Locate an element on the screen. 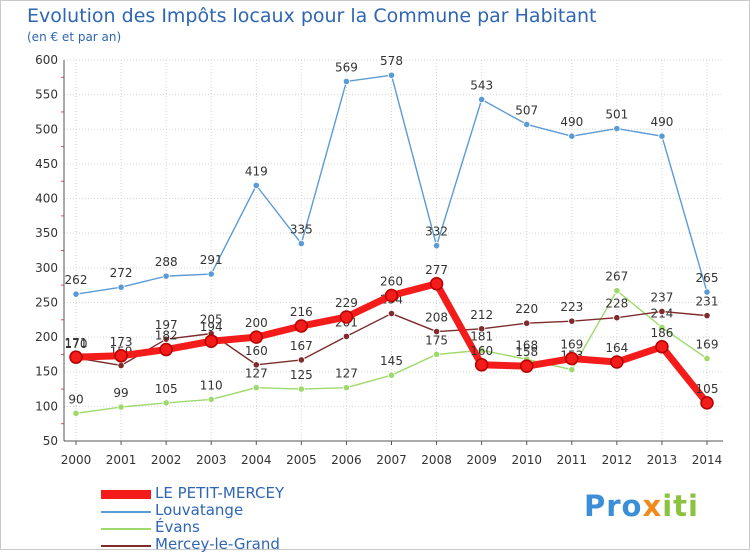 This screenshot has height=554, width=750. data-label-louvatange-2013: 490 is located at coordinates (661, 122).